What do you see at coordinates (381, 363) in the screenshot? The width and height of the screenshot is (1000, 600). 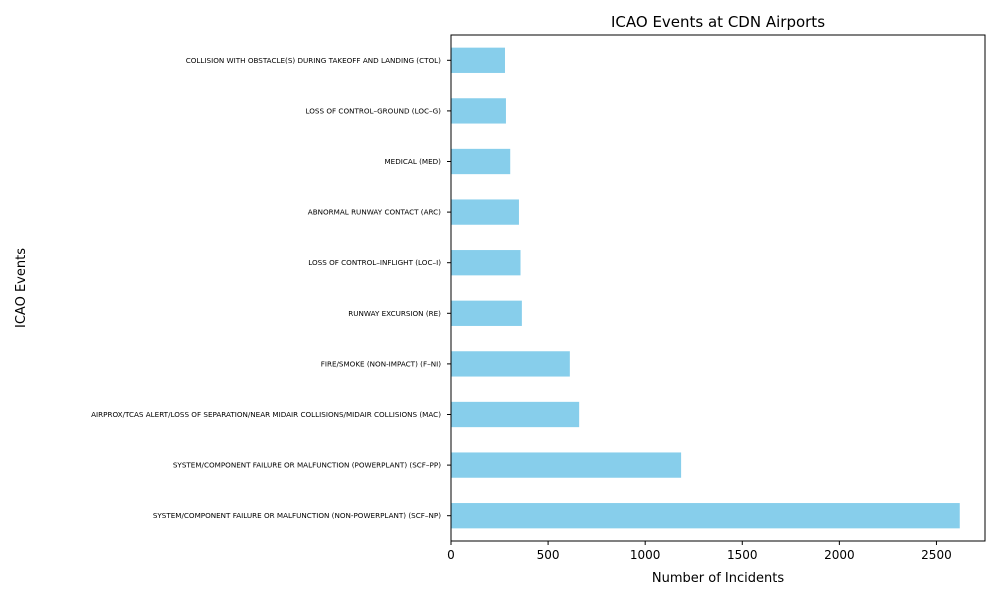 I see `y-tick-label: FIRE/SMOKE (NON-IMPACT) (F–NI)` at bounding box center [381, 363].